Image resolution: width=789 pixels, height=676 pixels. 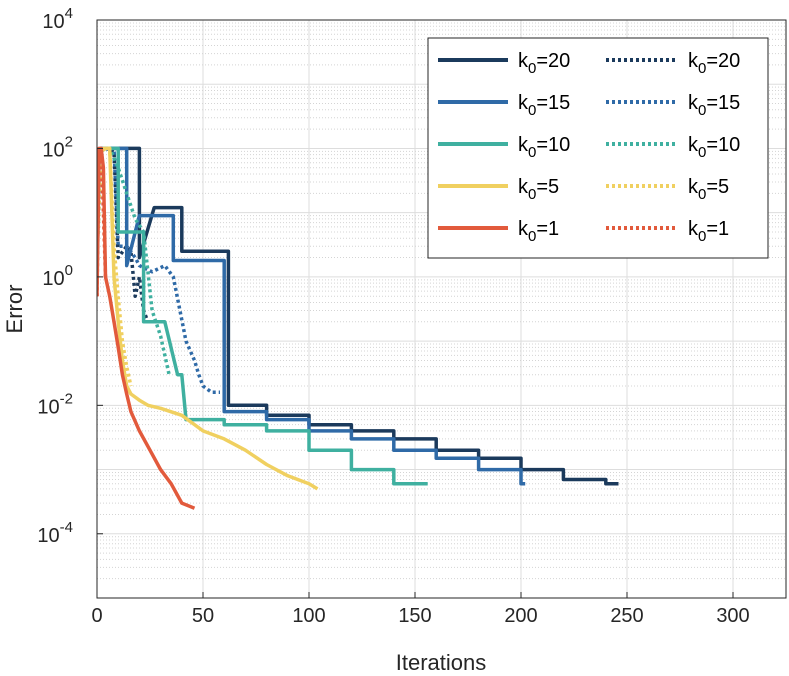 I want to click on y-tick-label: 10², so click(x=57, y=147).